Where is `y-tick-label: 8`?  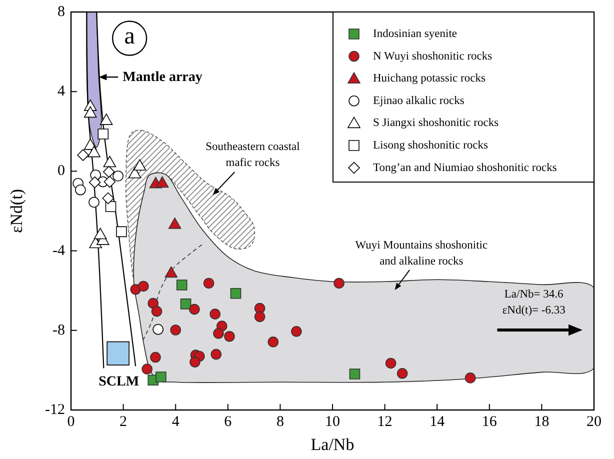 y-tick-label: 8 is located at coordinates (61, 12).